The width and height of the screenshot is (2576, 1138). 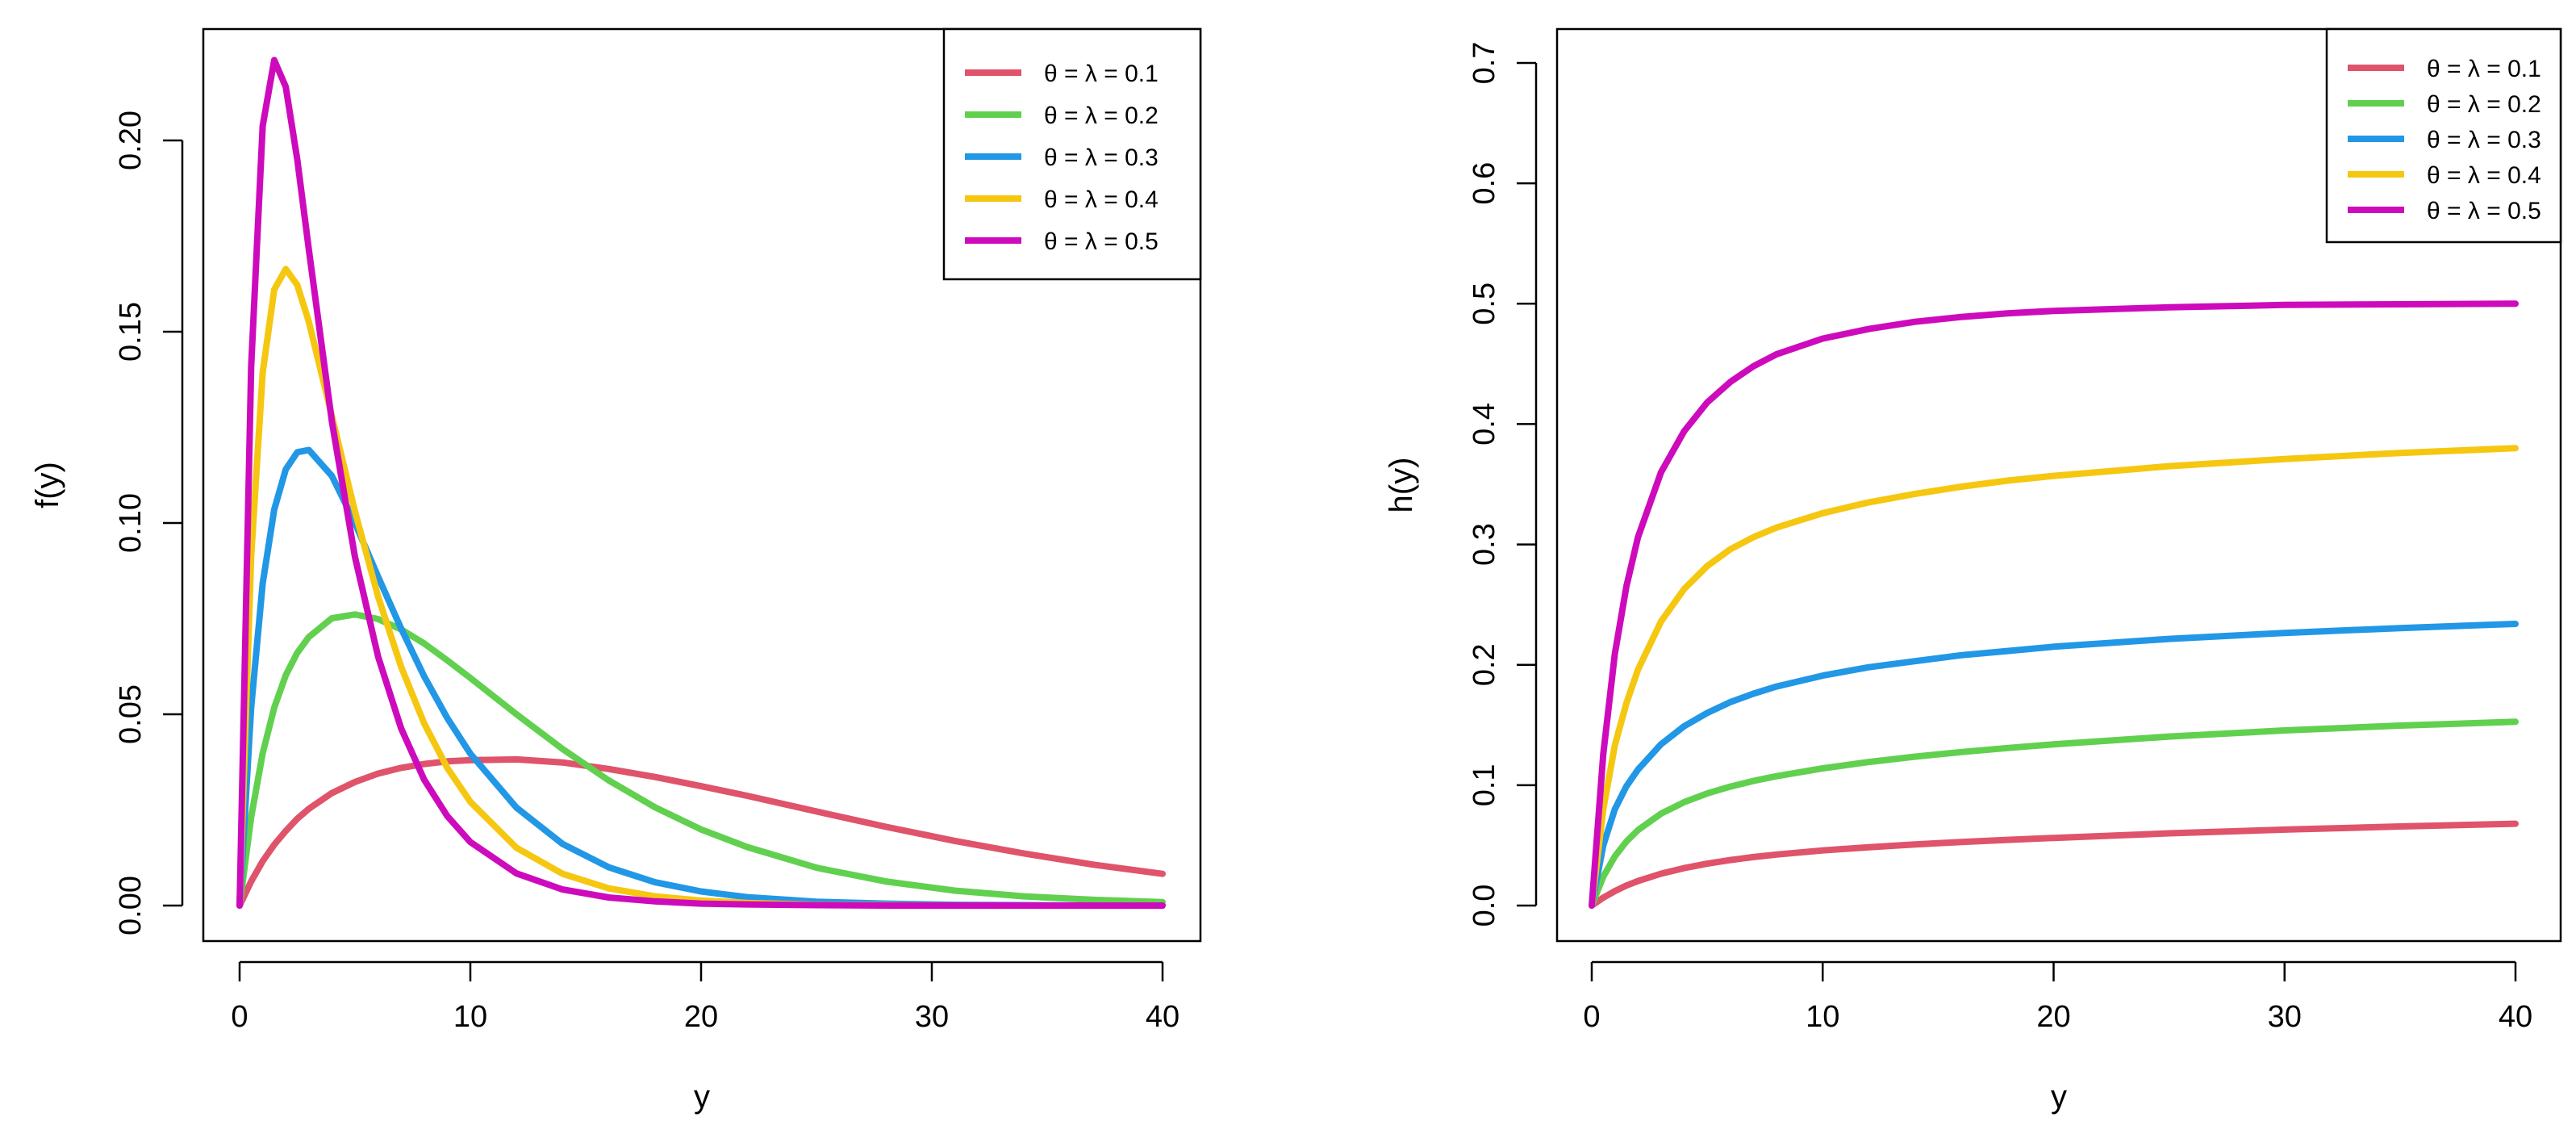 What do you see at coordinates (1484, 665) in the screenshot?
I see `y-tick-label: 0.2` at bounding box center [1484, 665].